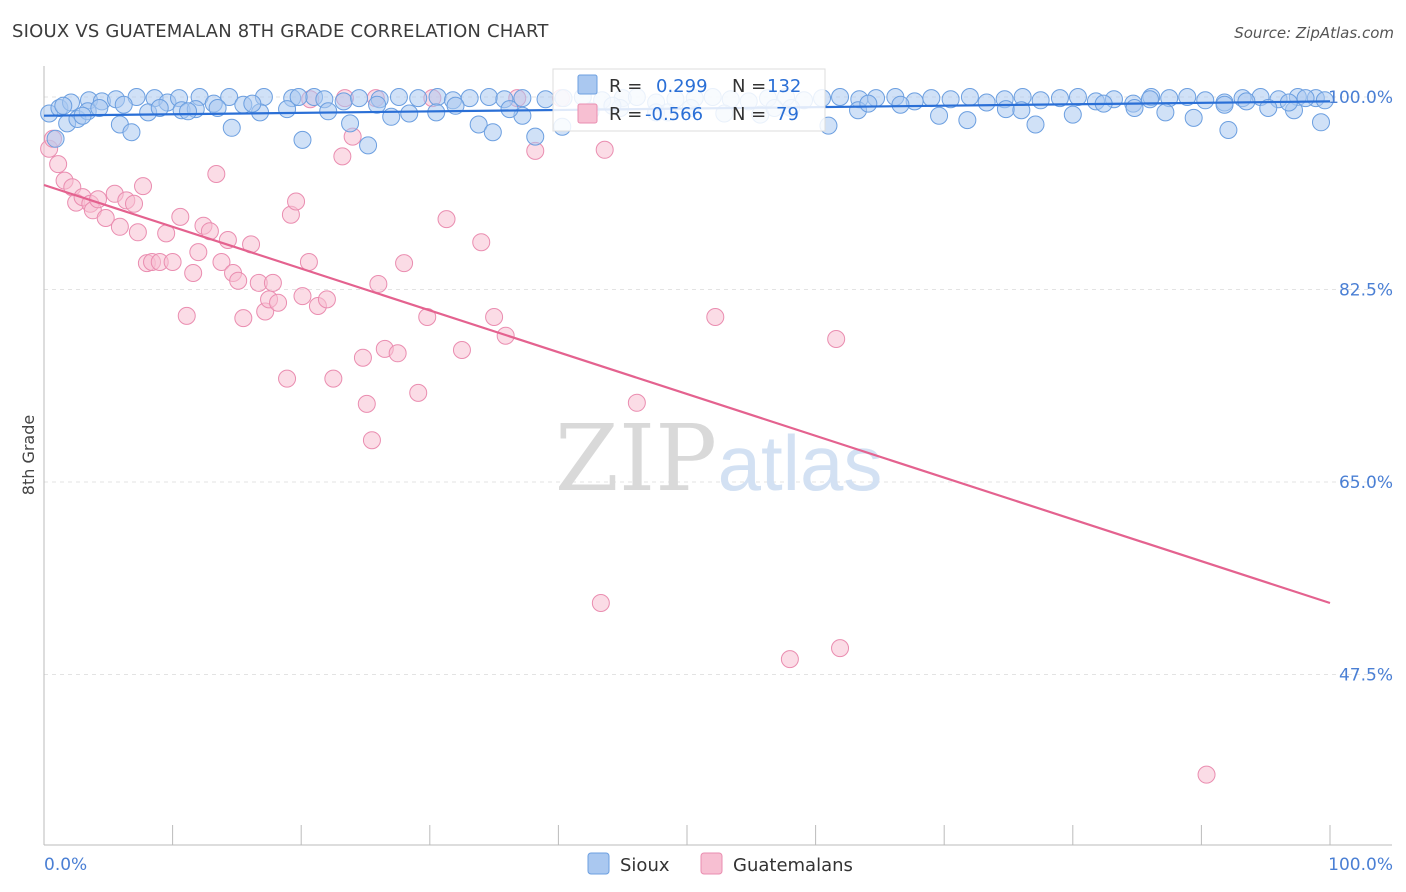  What do you see at coordinates (1360, 98) in the screenshot?
I see `y-tick-label-0: 100.0%` at bounding box center [1360, 98].